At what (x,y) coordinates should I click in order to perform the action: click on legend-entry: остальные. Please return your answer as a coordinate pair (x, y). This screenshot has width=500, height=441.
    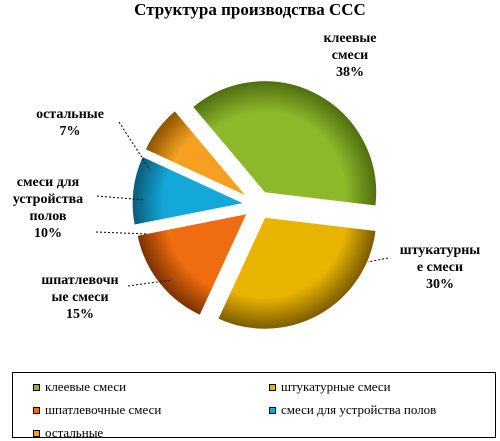
    Looking at the image, I should click on (68, 433).